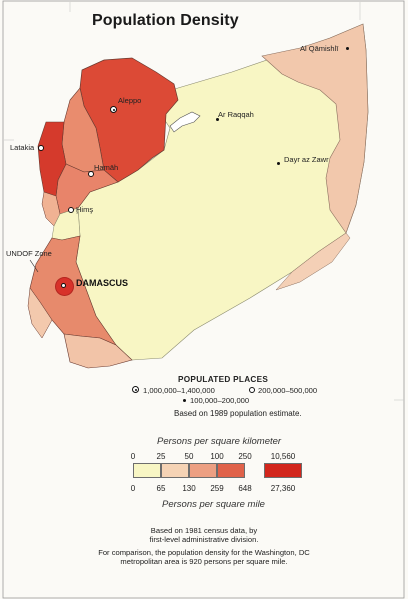 This screenshot has height=599, width=408. I want to click on label-hims: Ḩimş, so click(85, 209).